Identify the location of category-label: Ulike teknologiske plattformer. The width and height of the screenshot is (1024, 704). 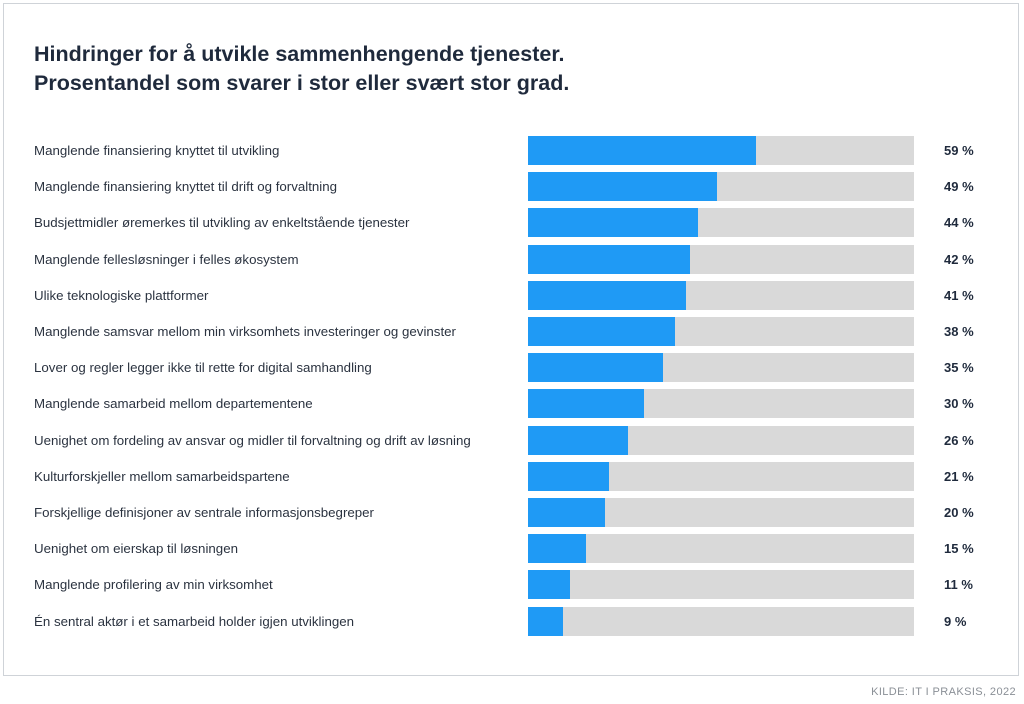
(121, 295).